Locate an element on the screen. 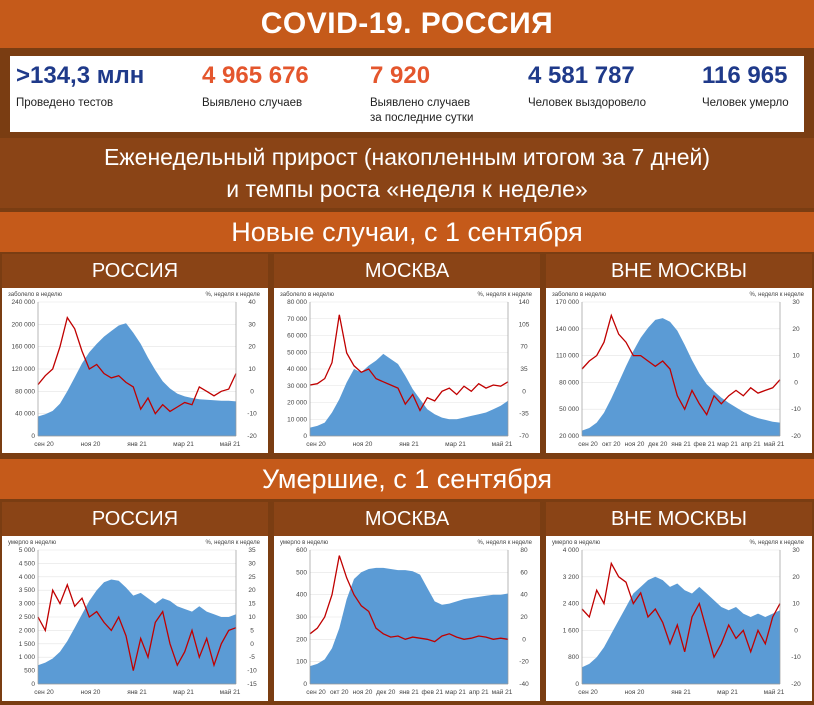 The width and height of the screenshot is (814, 705). section-cases-title: Новые случаи, с 1 сентября is located at coordinates (407, 232).